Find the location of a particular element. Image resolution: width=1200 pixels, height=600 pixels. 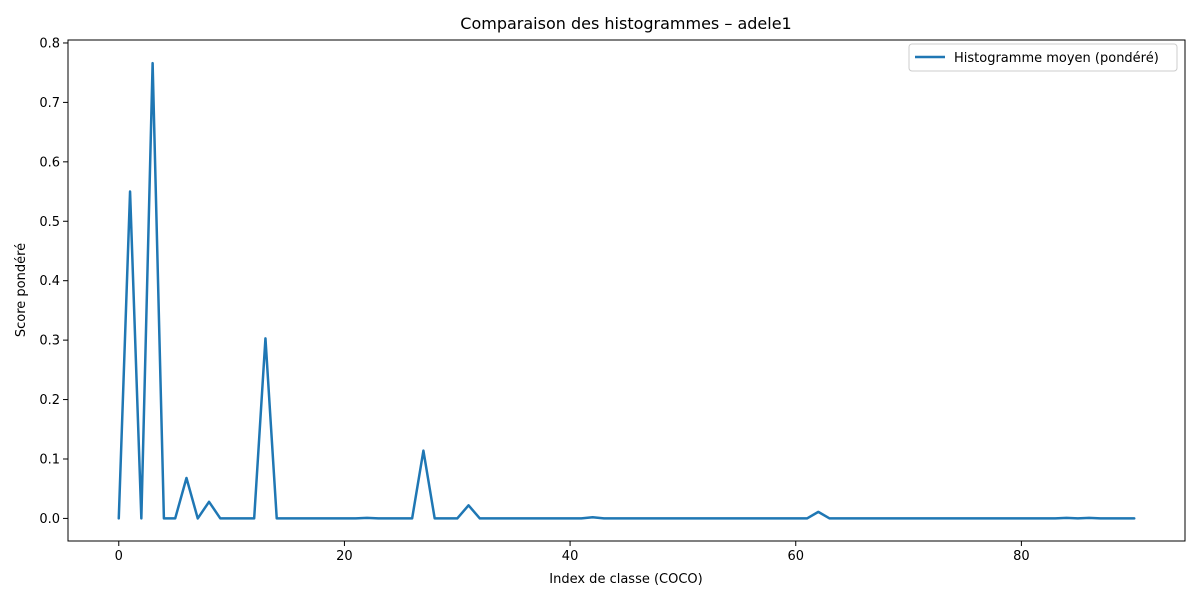

y-tick-label: 0.6 is located at coordinates (49, 162).